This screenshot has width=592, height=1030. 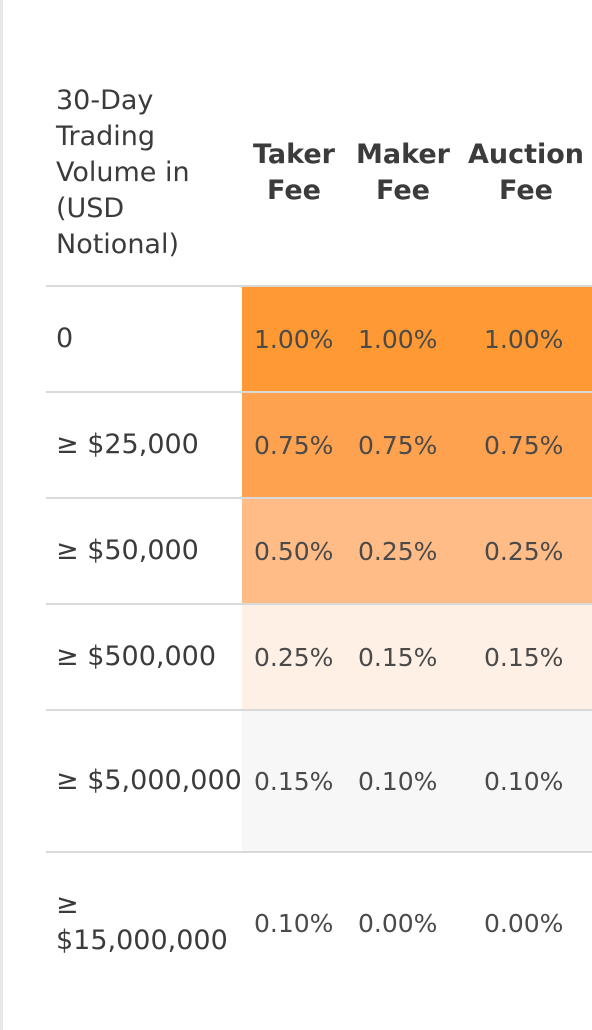 What do you see at coordinates (294, 445) in the screenshot?
I see `taker-fee-cell: 0.75%` at bounding box center [294, 445].